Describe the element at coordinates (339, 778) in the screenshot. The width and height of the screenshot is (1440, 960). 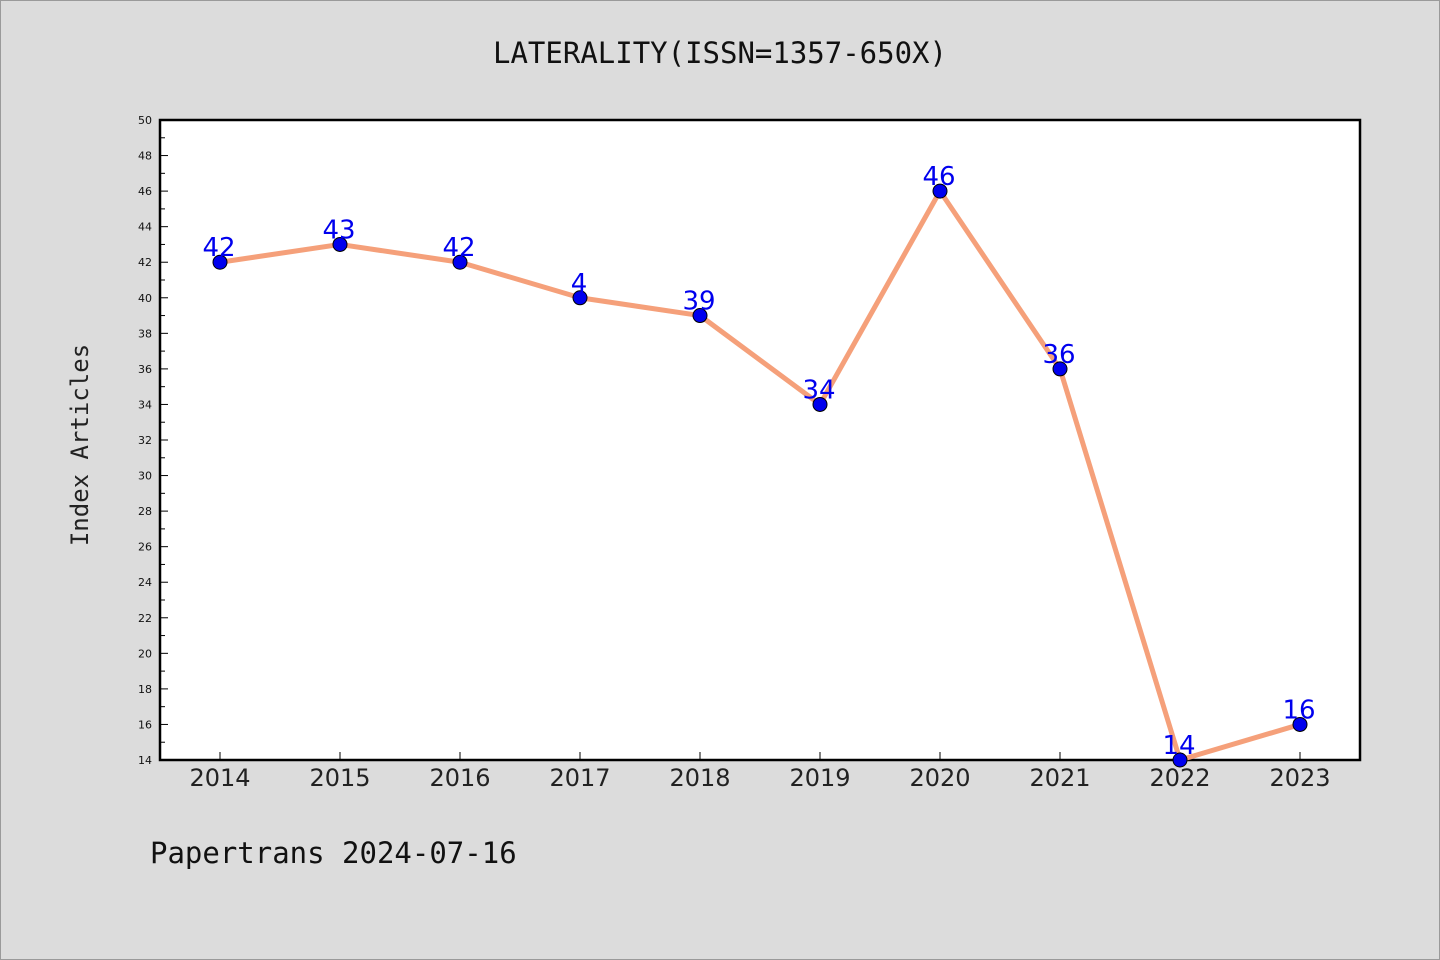
I see `x-tick-label: 2015` at that location.